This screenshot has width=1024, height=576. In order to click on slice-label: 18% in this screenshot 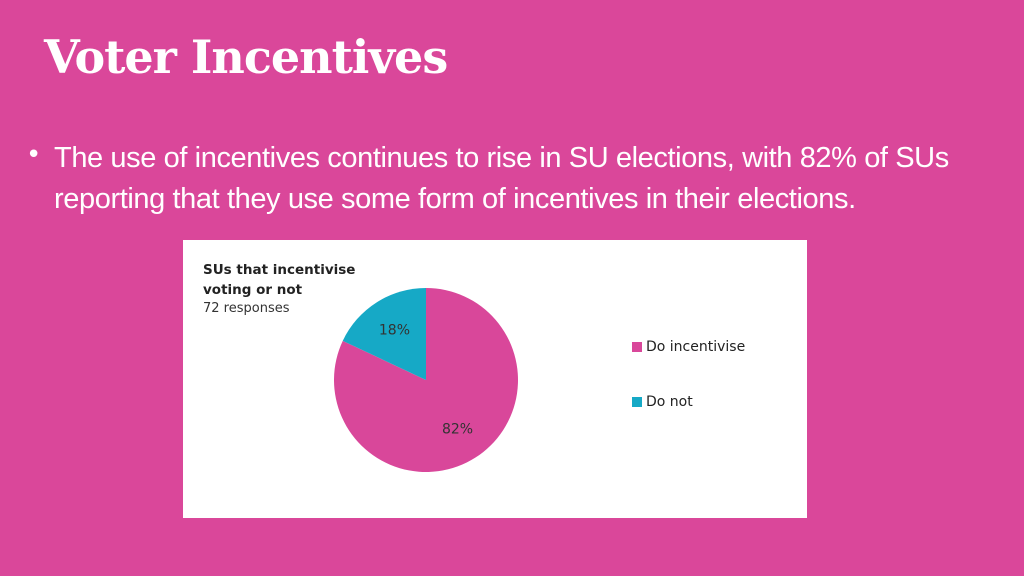, I will do `click(394, 330)`.